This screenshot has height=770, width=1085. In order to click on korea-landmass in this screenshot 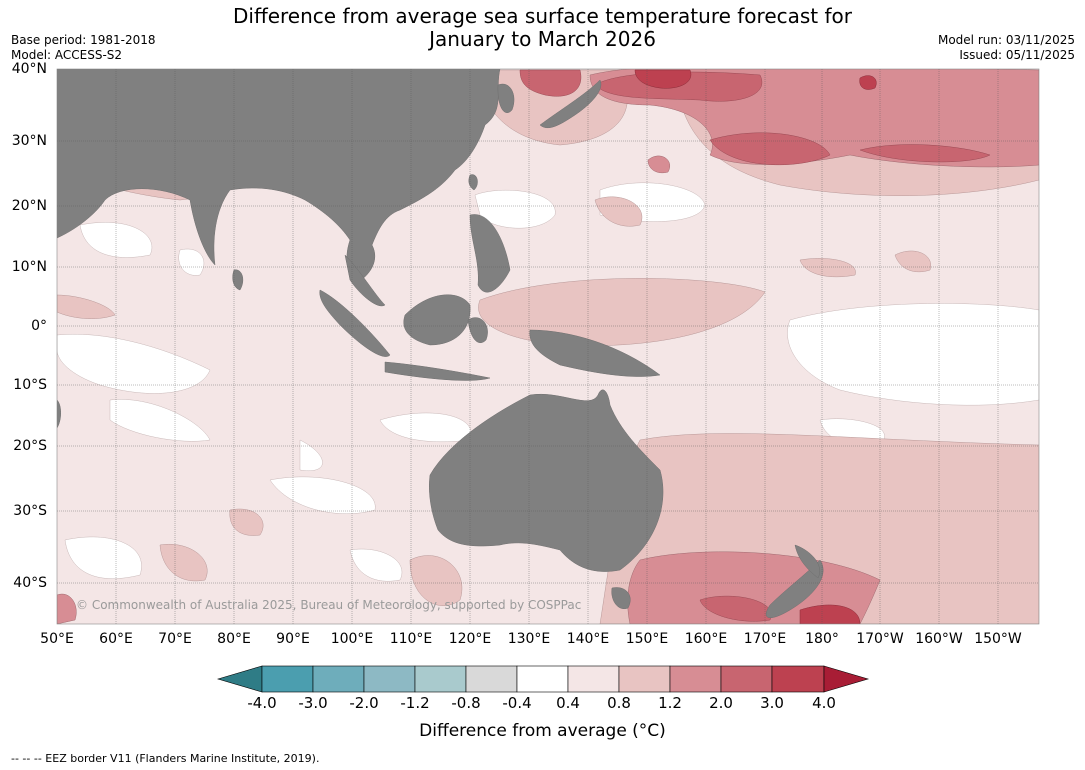, I will do `click(506, 98)`.